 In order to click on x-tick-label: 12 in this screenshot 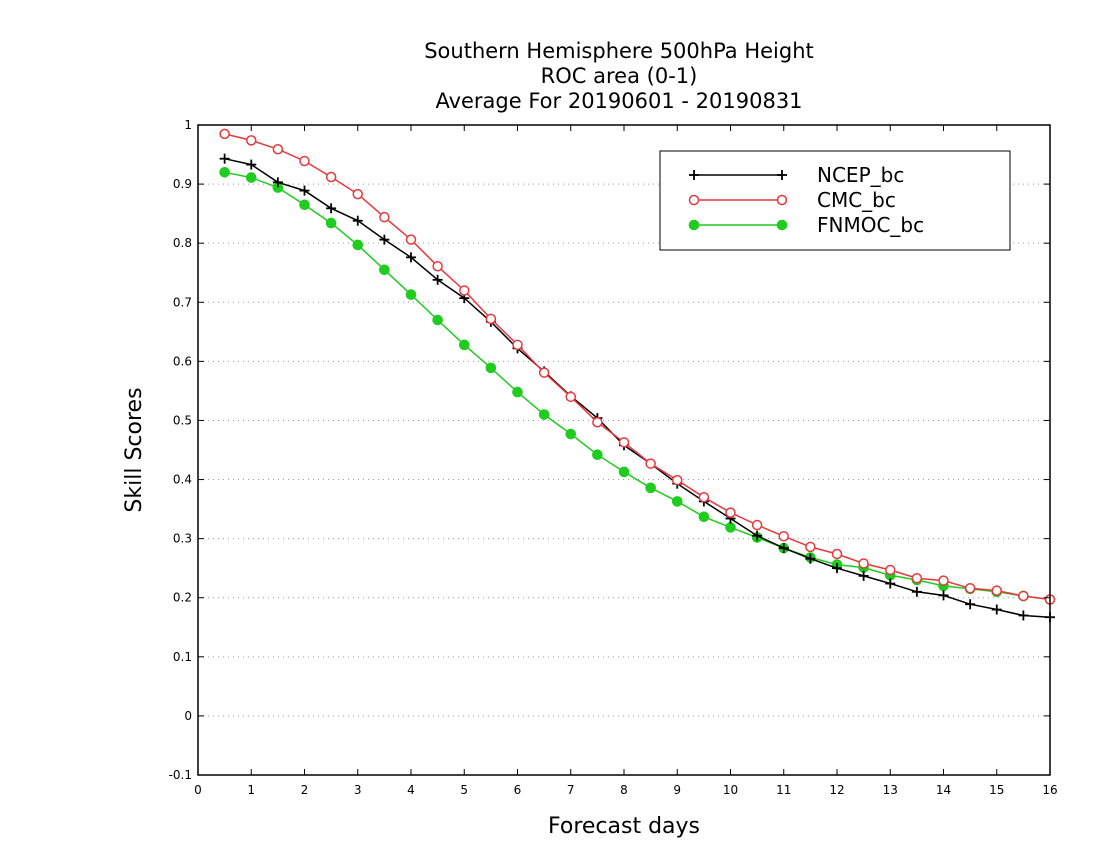, I will do `click(836, 790)`.